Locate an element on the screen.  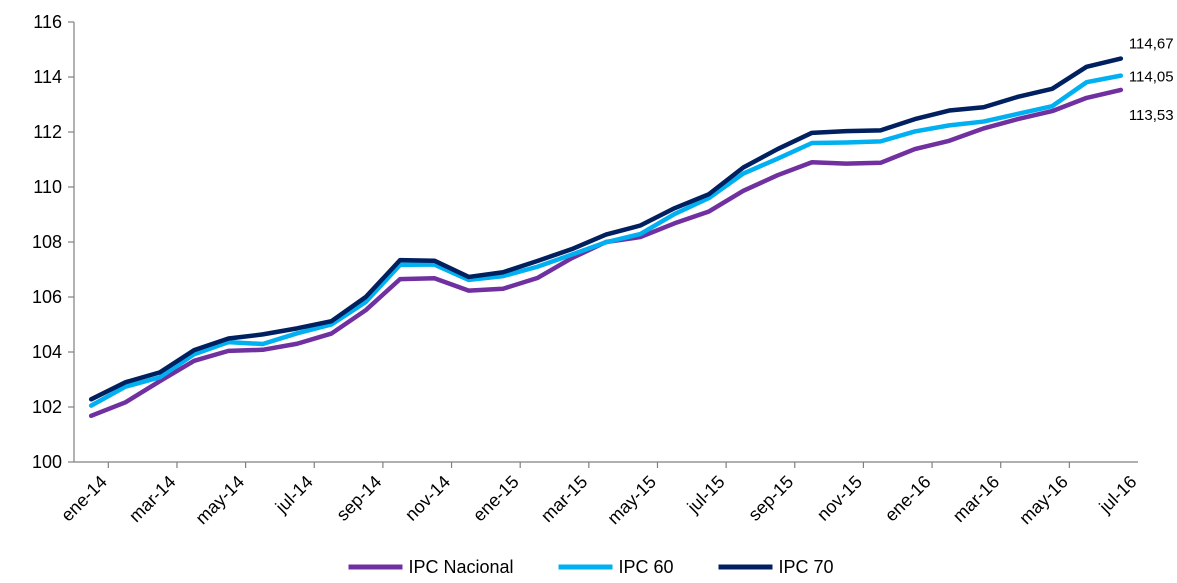
x-tick-label: ene-15 is located at coordinates (496, 499).